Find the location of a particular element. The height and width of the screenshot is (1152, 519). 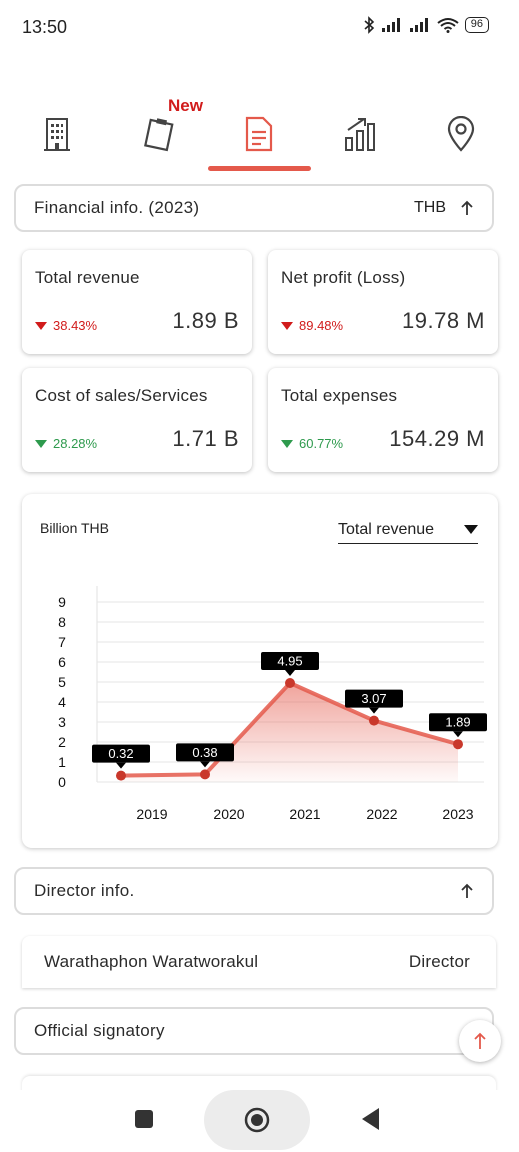

status-icons: 96 is located at coordinates (426, 25).